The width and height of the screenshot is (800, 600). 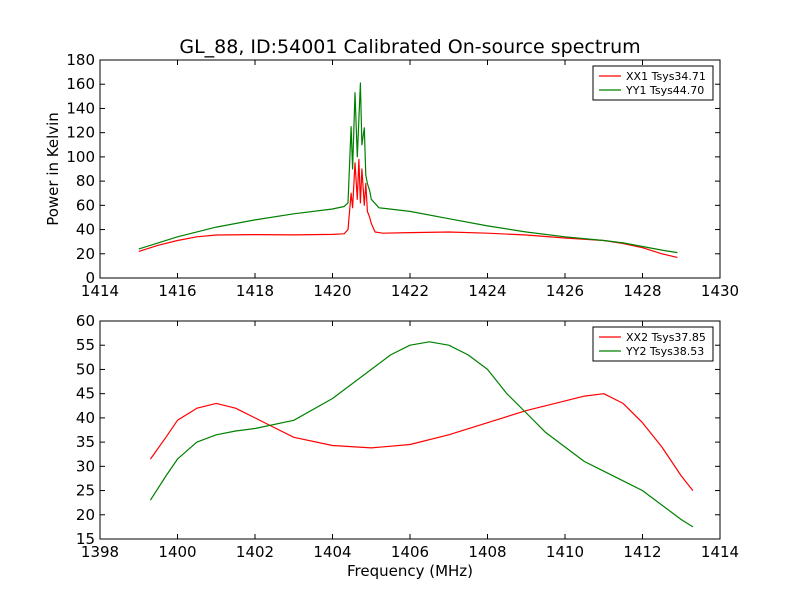 I want to click on y-tick-label: 30, so click(x=85, y=466).